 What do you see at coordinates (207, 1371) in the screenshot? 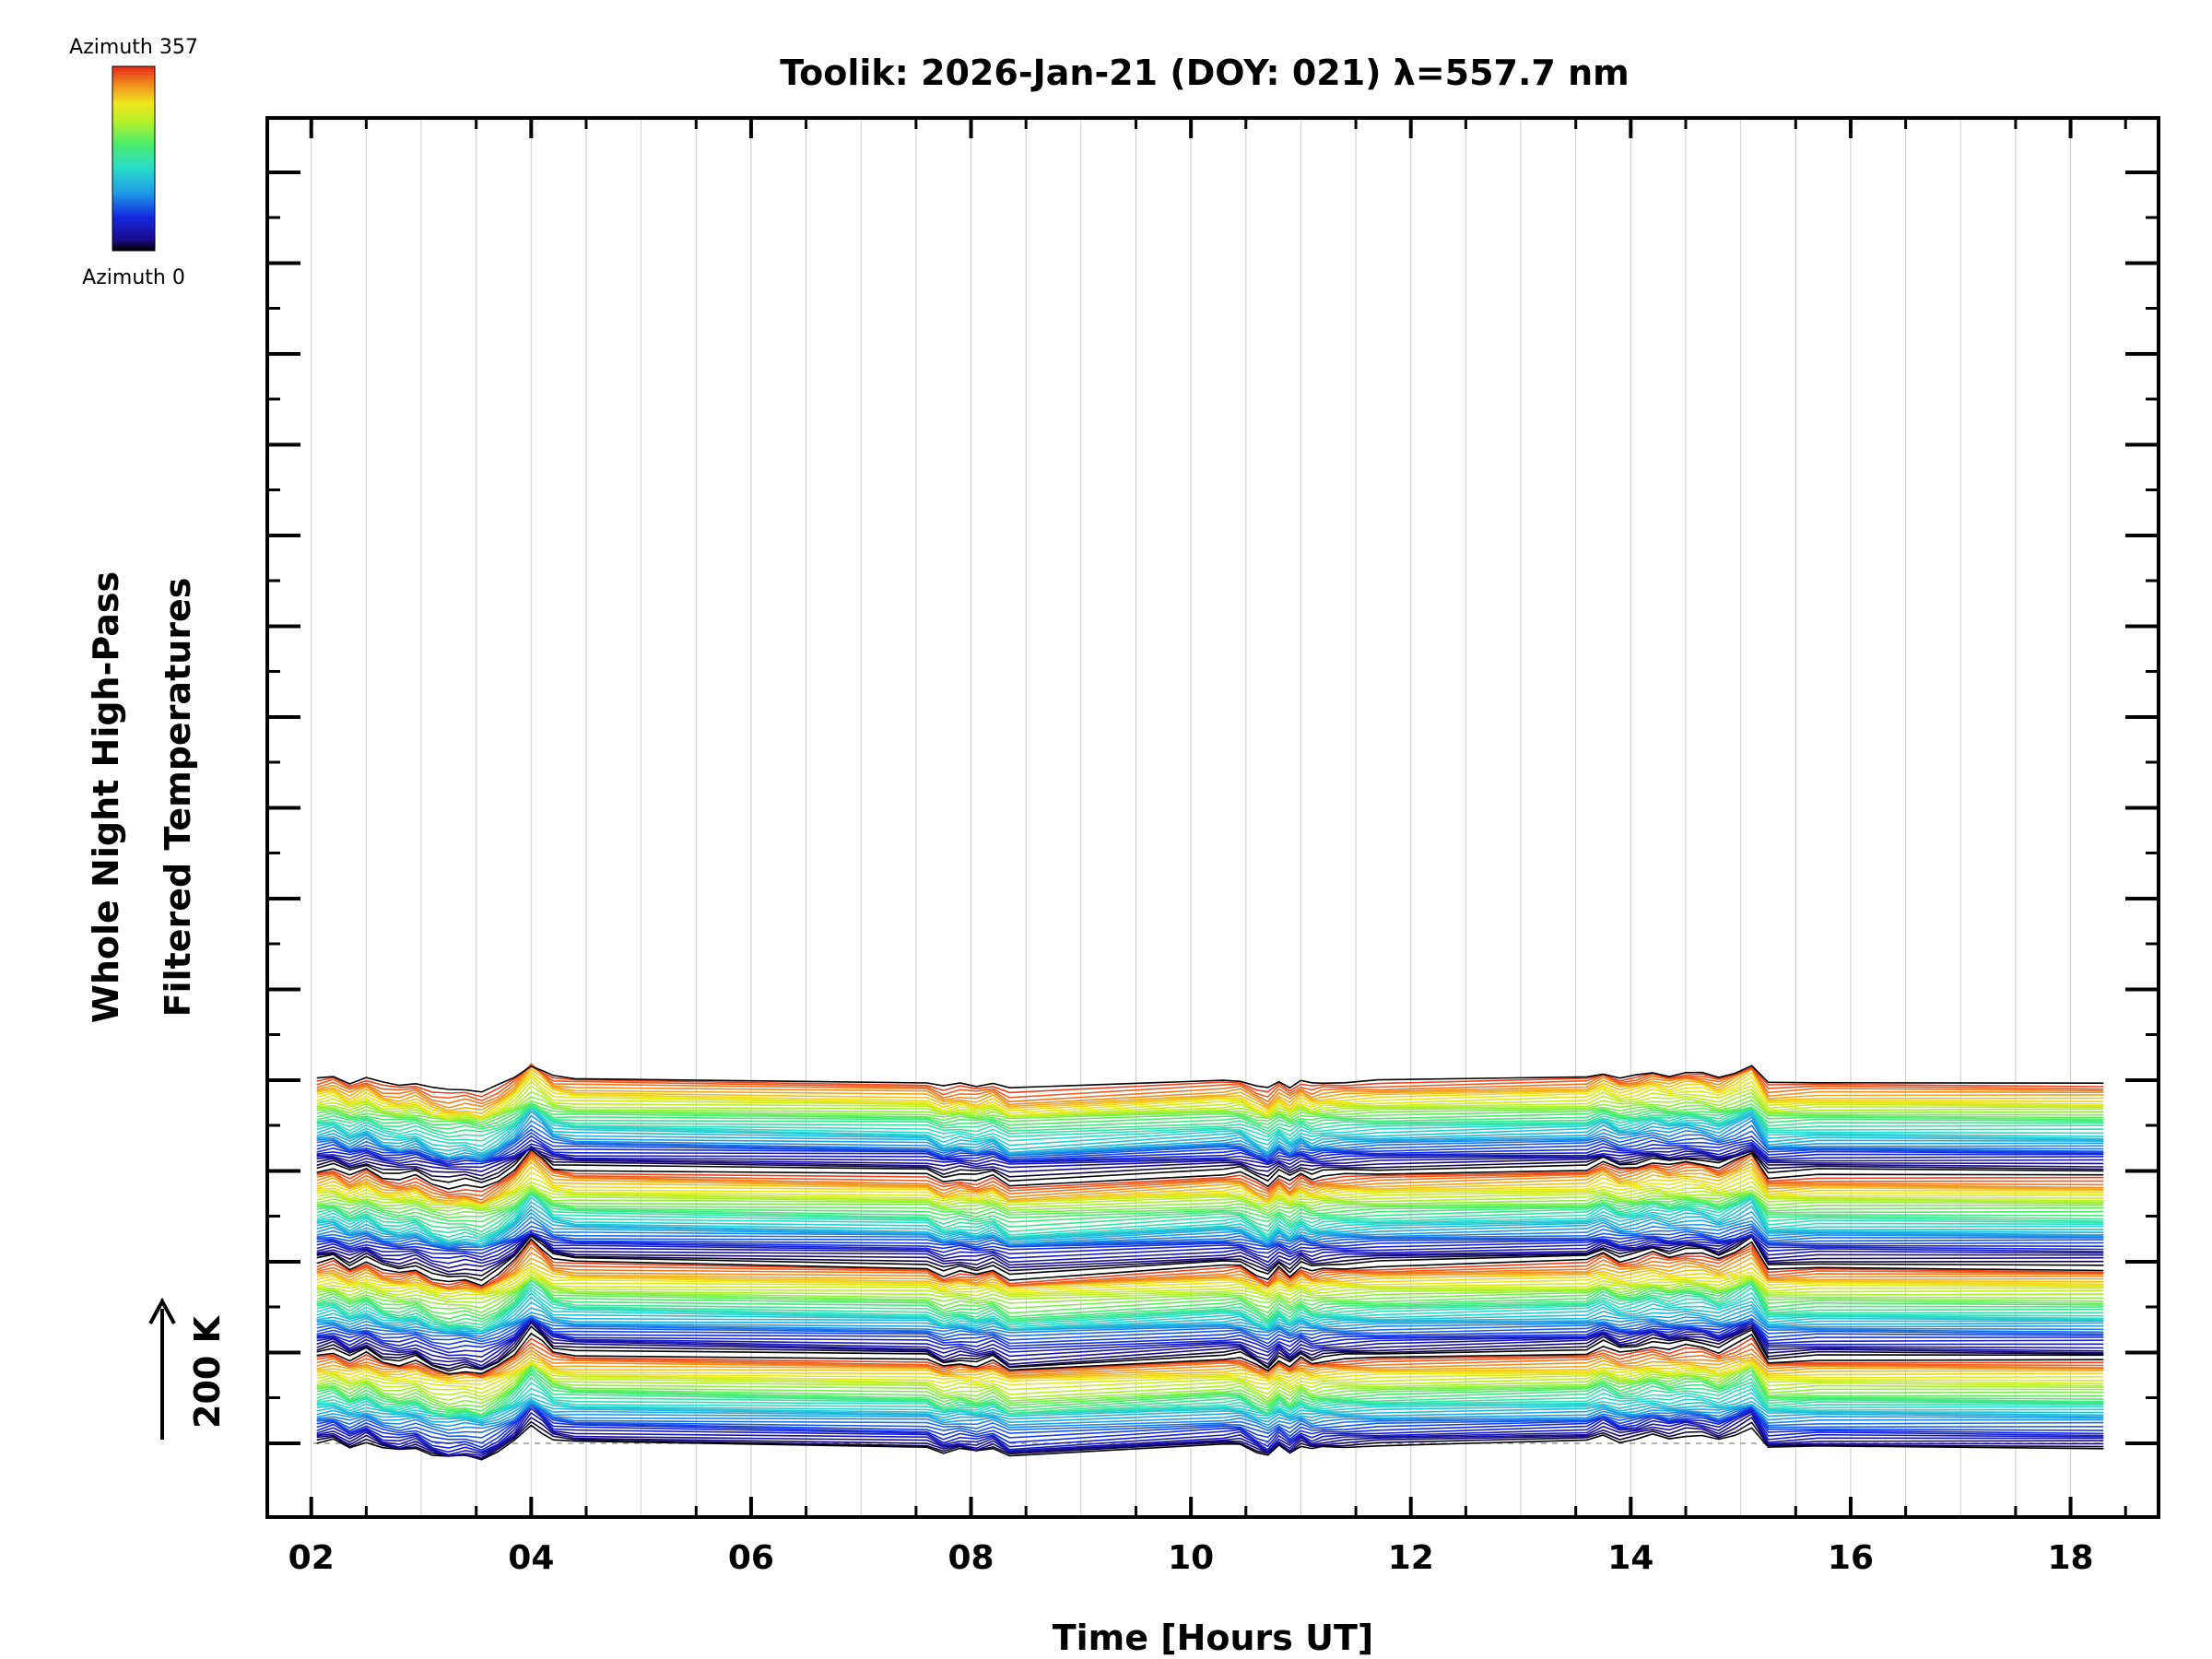
I see `scale-label: 200 K` at bounding box center [207, 1371].